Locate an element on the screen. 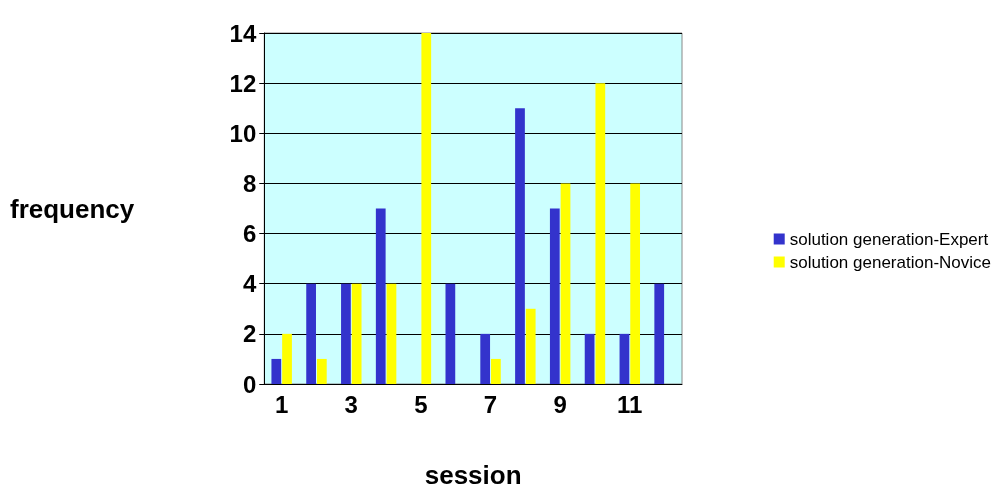 This screenshot has height=501, width=1008. y-tick-label: 8 is located at coordinates (249, 183).